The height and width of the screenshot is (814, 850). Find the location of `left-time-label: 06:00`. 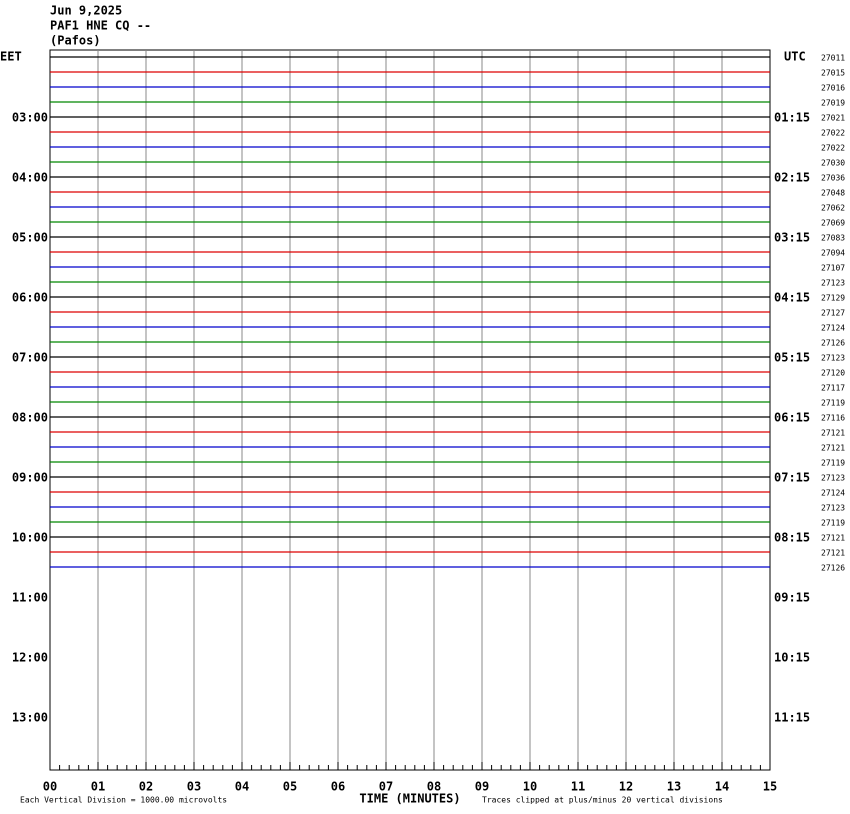

left-time-label: 06:00 is located at coordinates (30, 298).